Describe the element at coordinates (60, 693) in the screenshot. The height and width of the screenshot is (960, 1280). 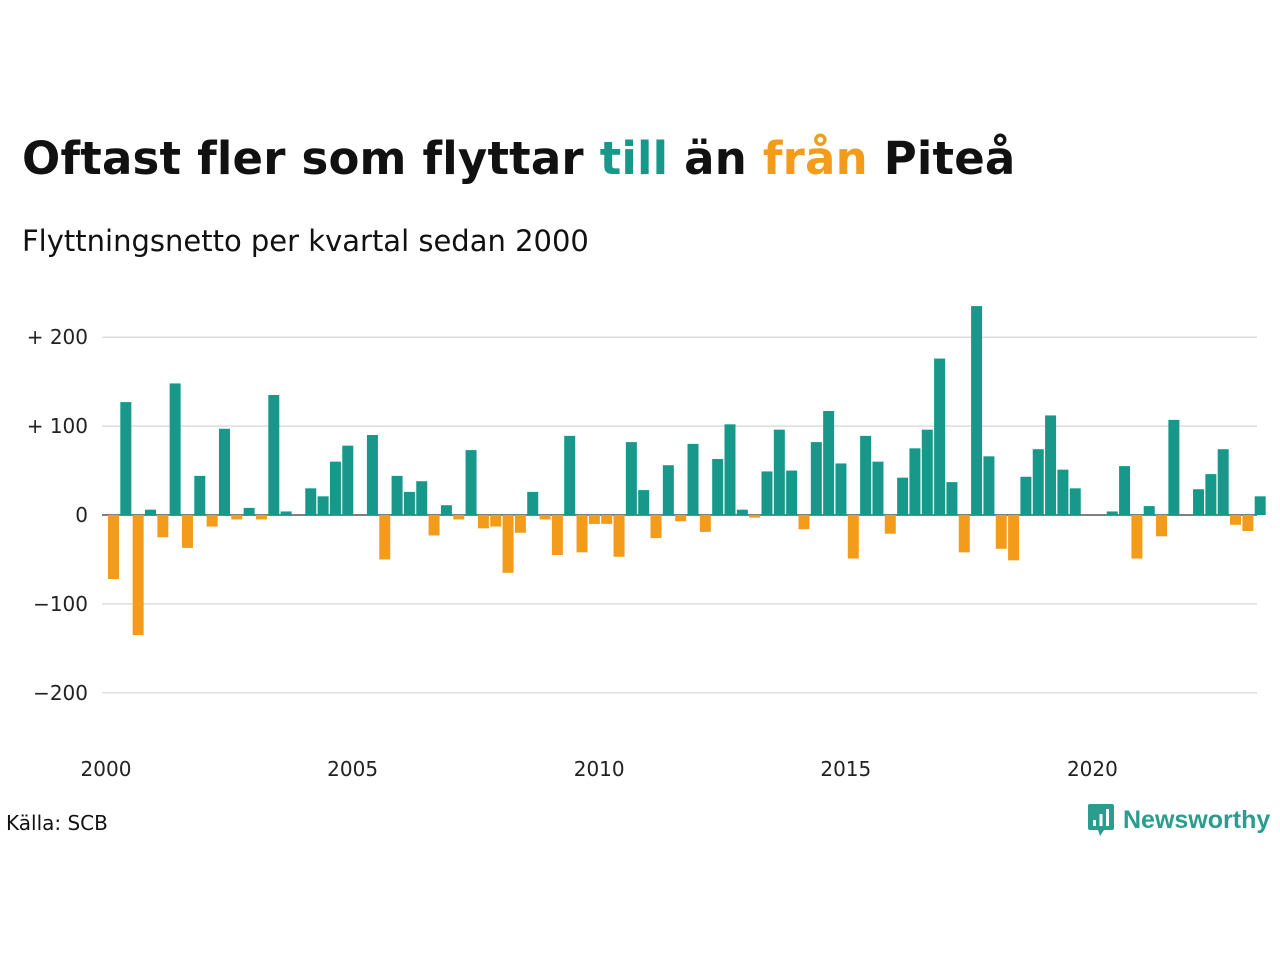
I see `y-tick-label: −200` at that location.